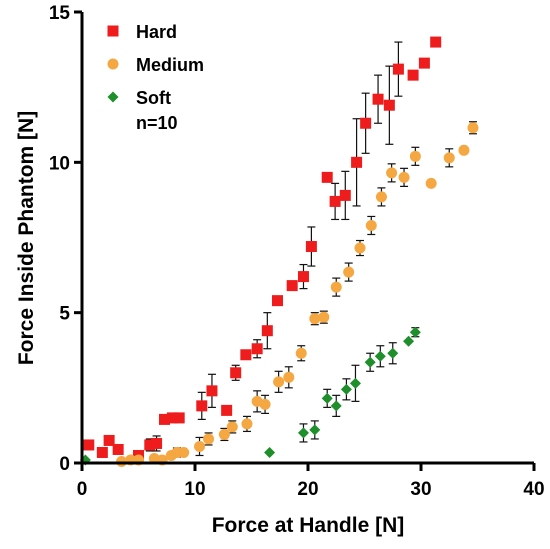 The height and width of the screenshot is (549, 550). Describe the element at coordinates (64, 314) in the screenshot. I see `y-tick-label: 5` at that location.